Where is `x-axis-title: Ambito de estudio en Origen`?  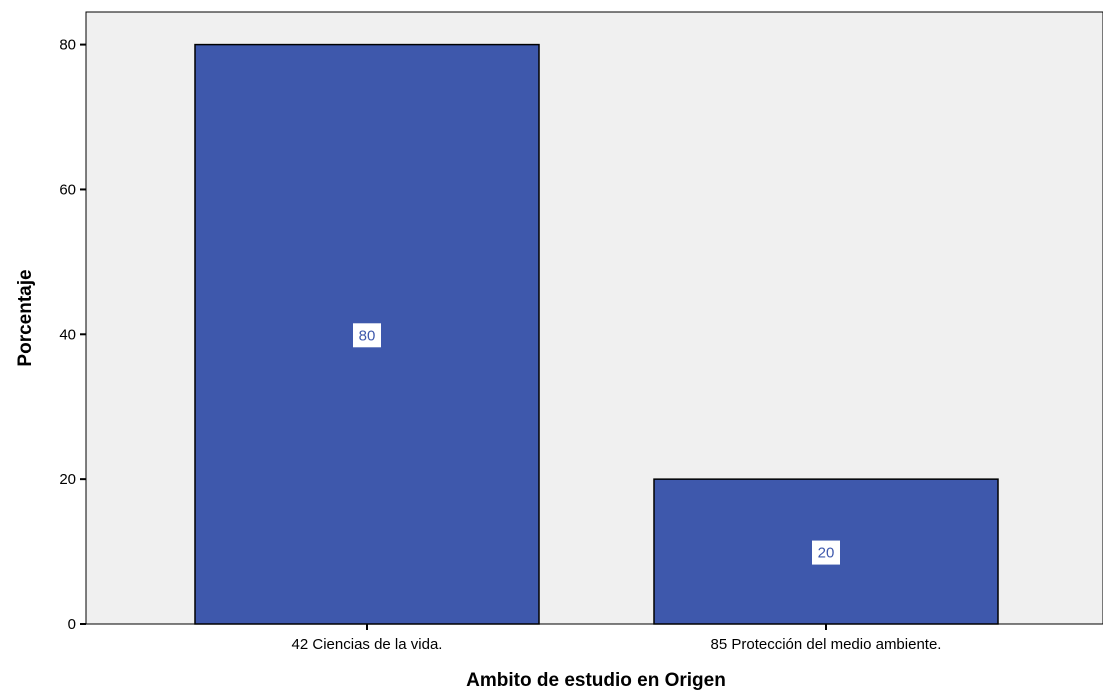
x-axis-title: Ambito de estudio en Origen is located at coordinates (596, 680).